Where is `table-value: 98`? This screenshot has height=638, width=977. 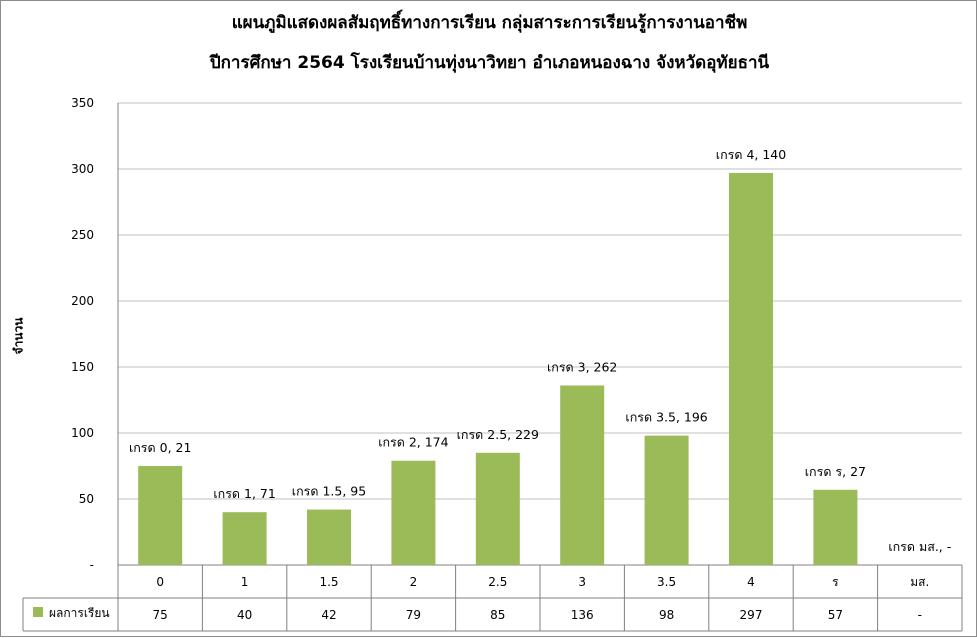
table-value: 98 is located at coordinates (666, 615).